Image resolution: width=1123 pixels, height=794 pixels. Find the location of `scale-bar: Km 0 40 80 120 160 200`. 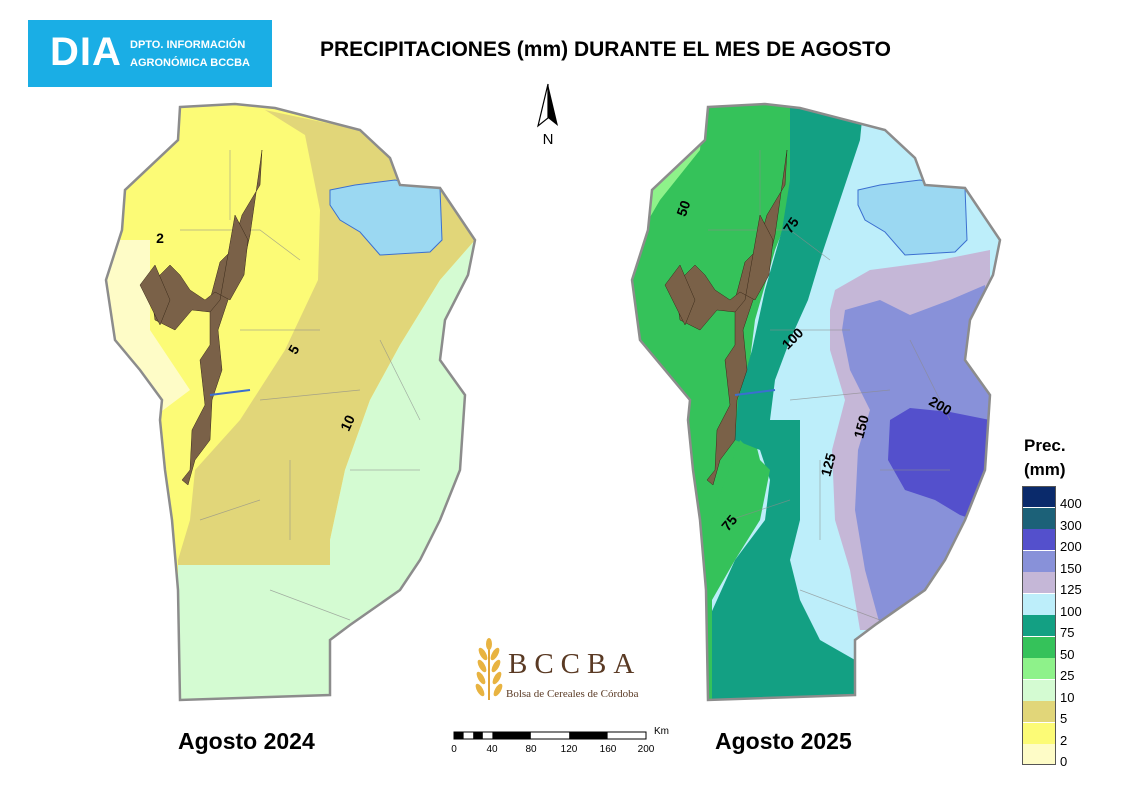

scale-bar: Km 0 40 80 120 160 200 is located at coordinates (564, 742).